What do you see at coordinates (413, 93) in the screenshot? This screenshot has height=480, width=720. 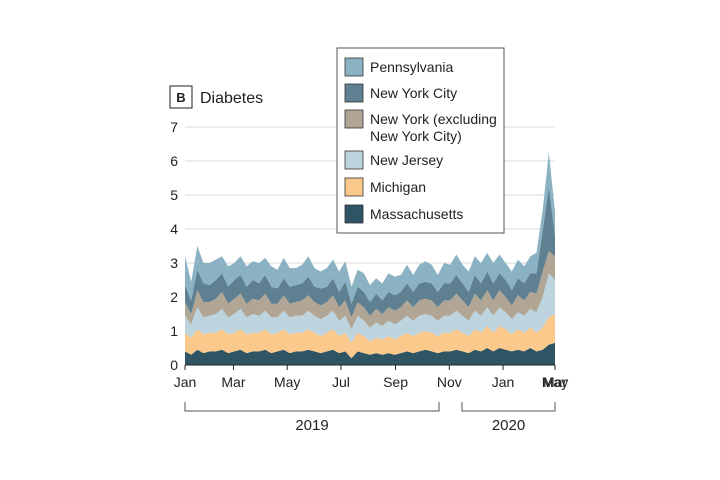 I see `legend-label: New York City` at bounding box center [413, 93].